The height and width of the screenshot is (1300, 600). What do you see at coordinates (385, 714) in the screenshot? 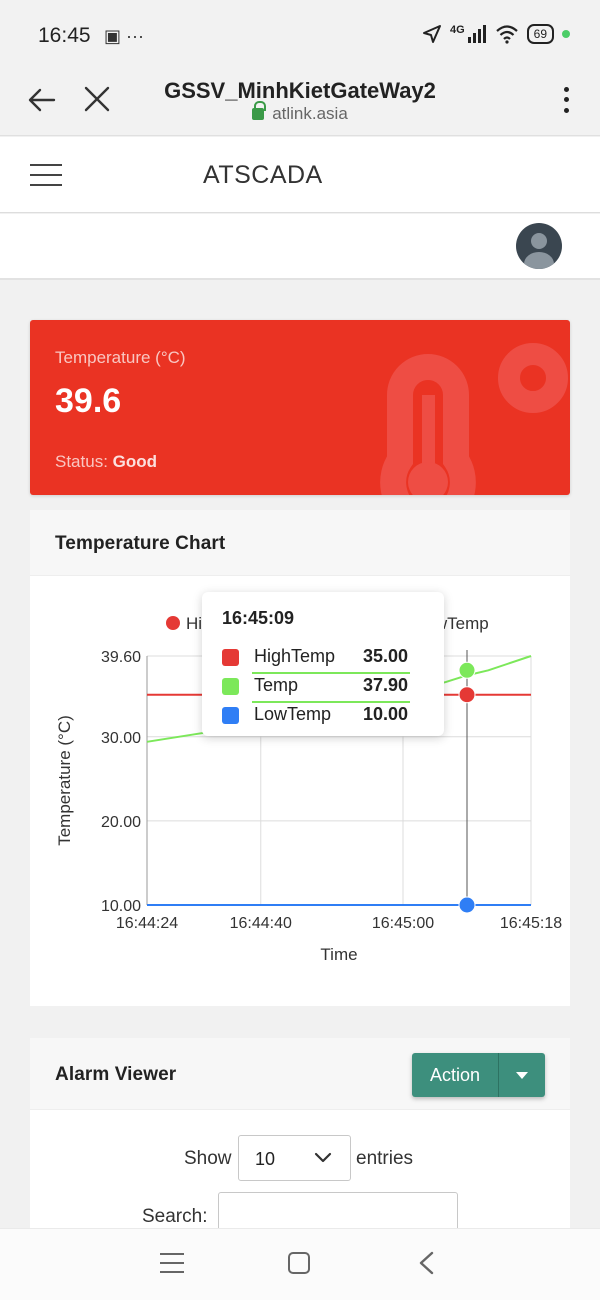
I see `tooltip-row-value: 10.00` at bounding box center [385, 714].